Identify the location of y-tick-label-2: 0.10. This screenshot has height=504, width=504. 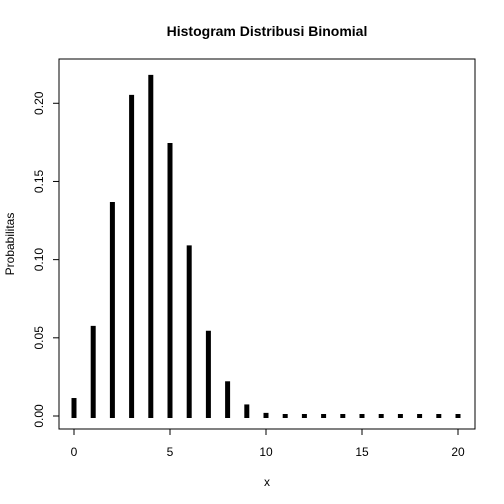
(39, 260).